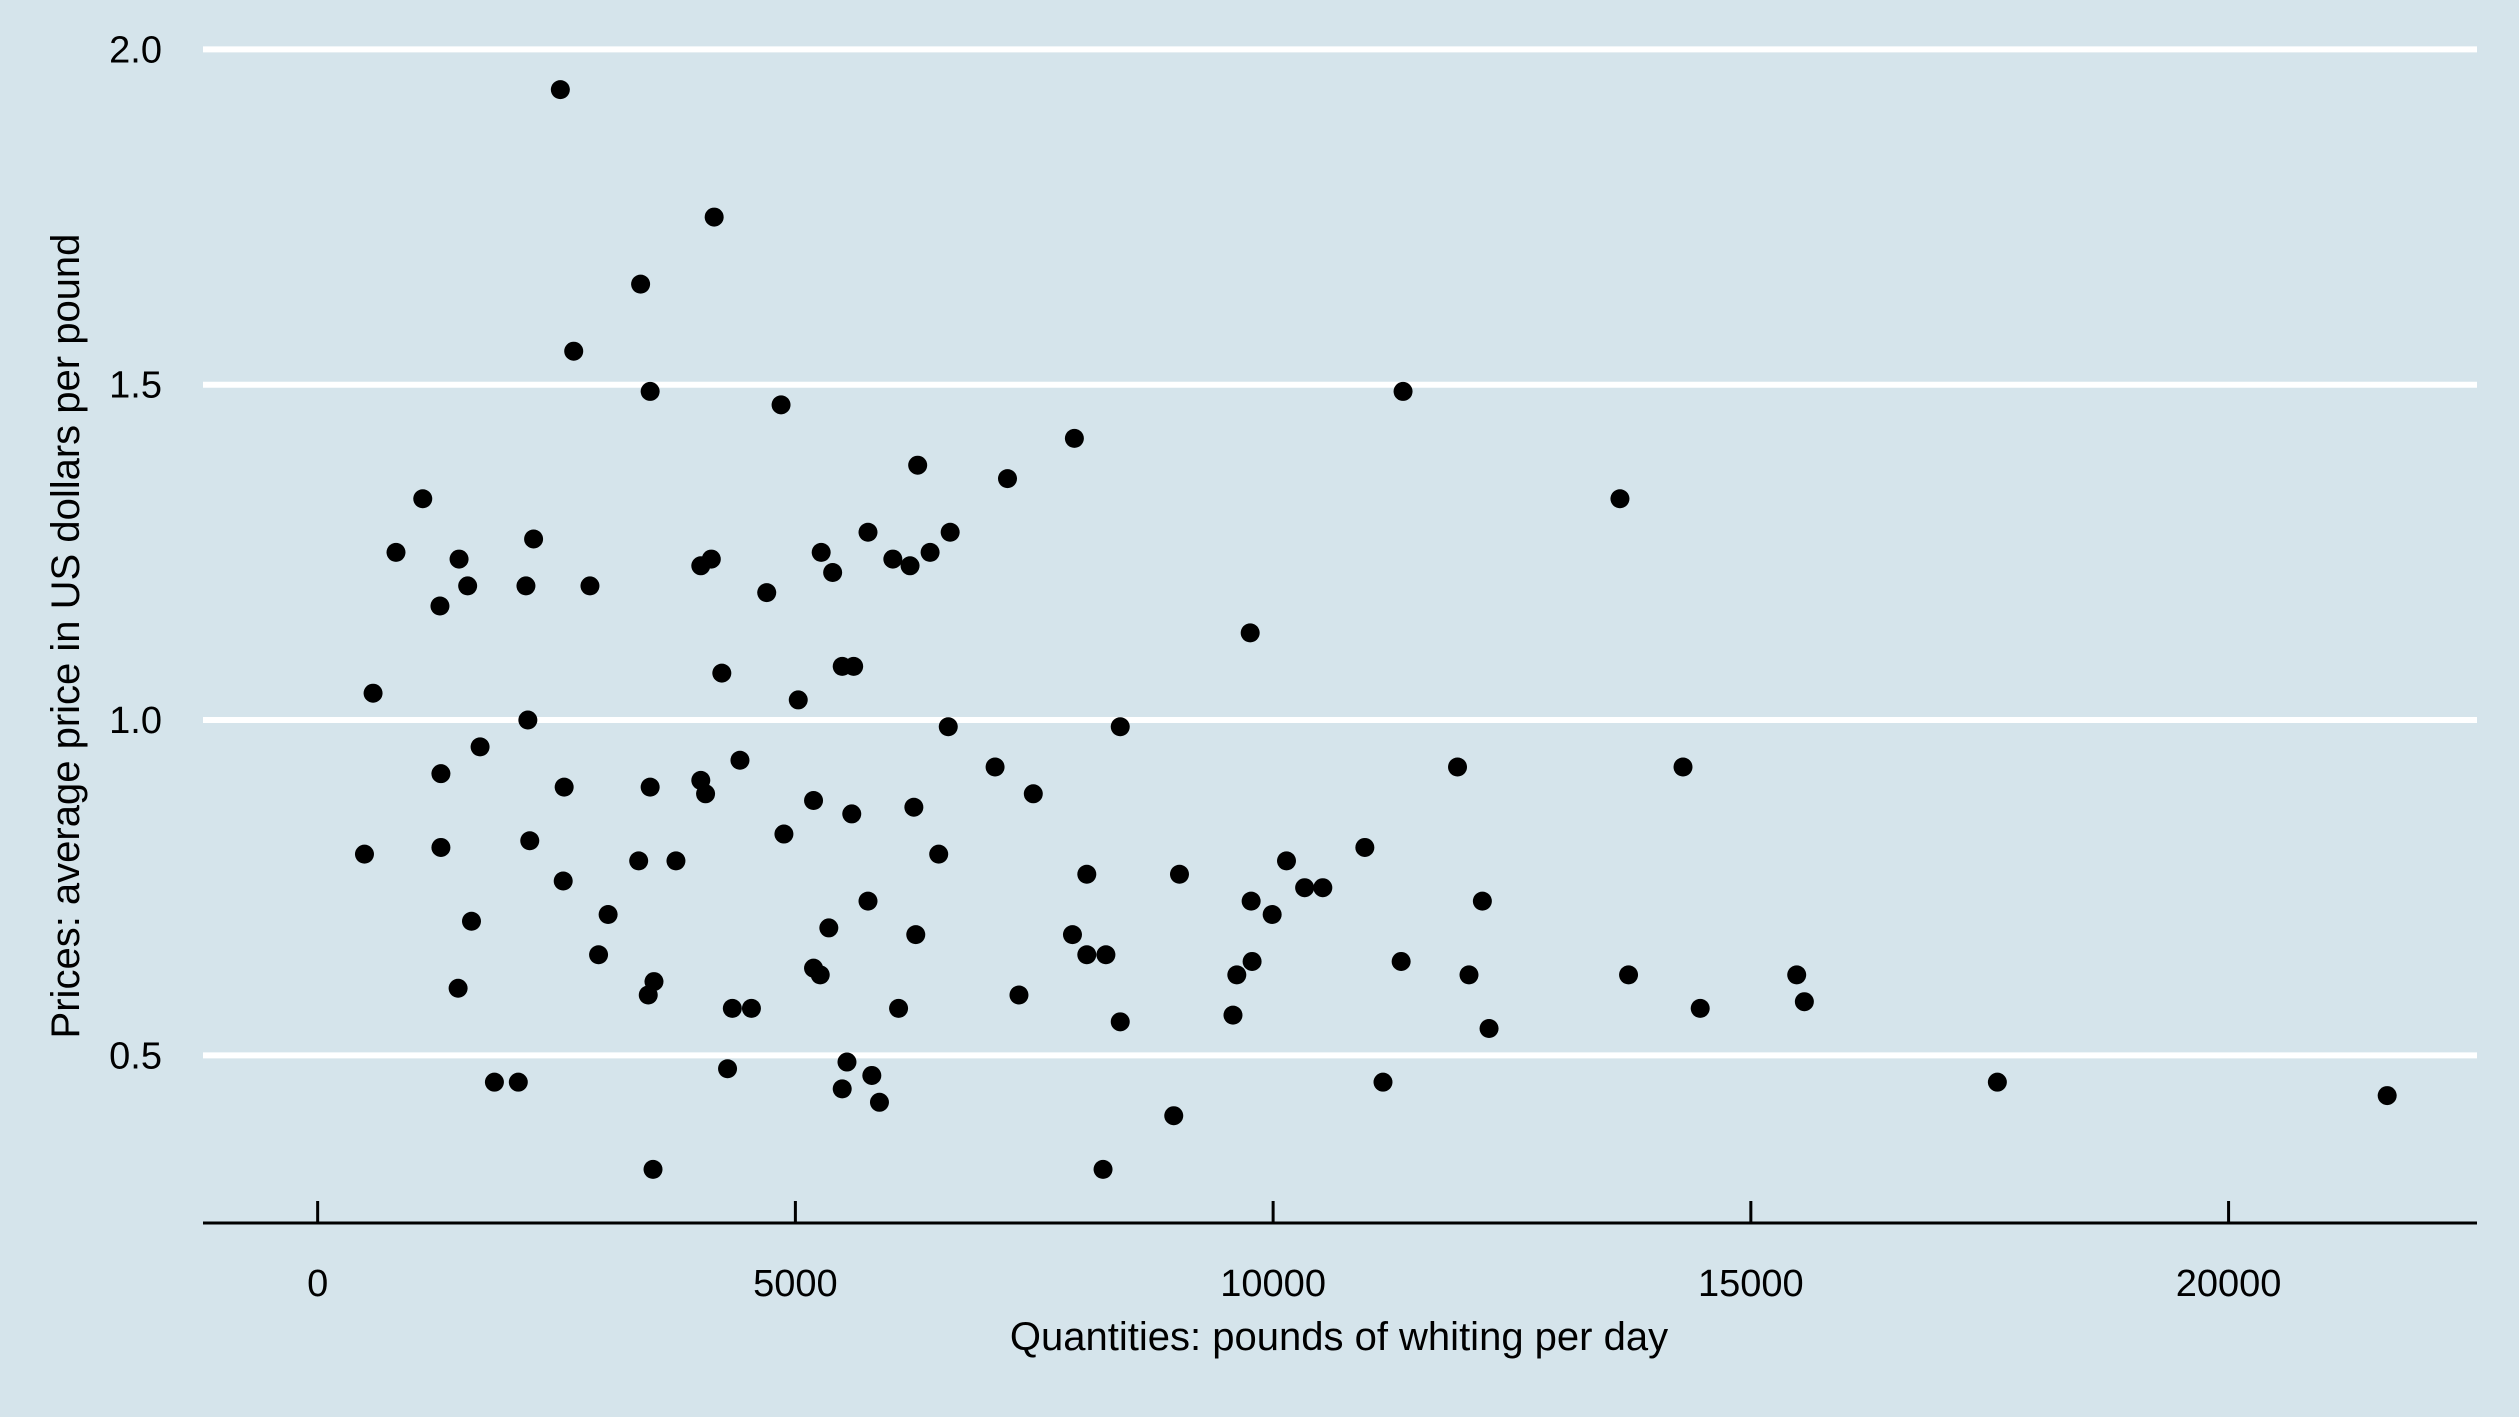 Image resolution: width=2519 pixels, height=1417 pixels. Describe the element at coordinates (317, 1284) in the screenshot. I see `x-tick-label-0: 0` at that location.